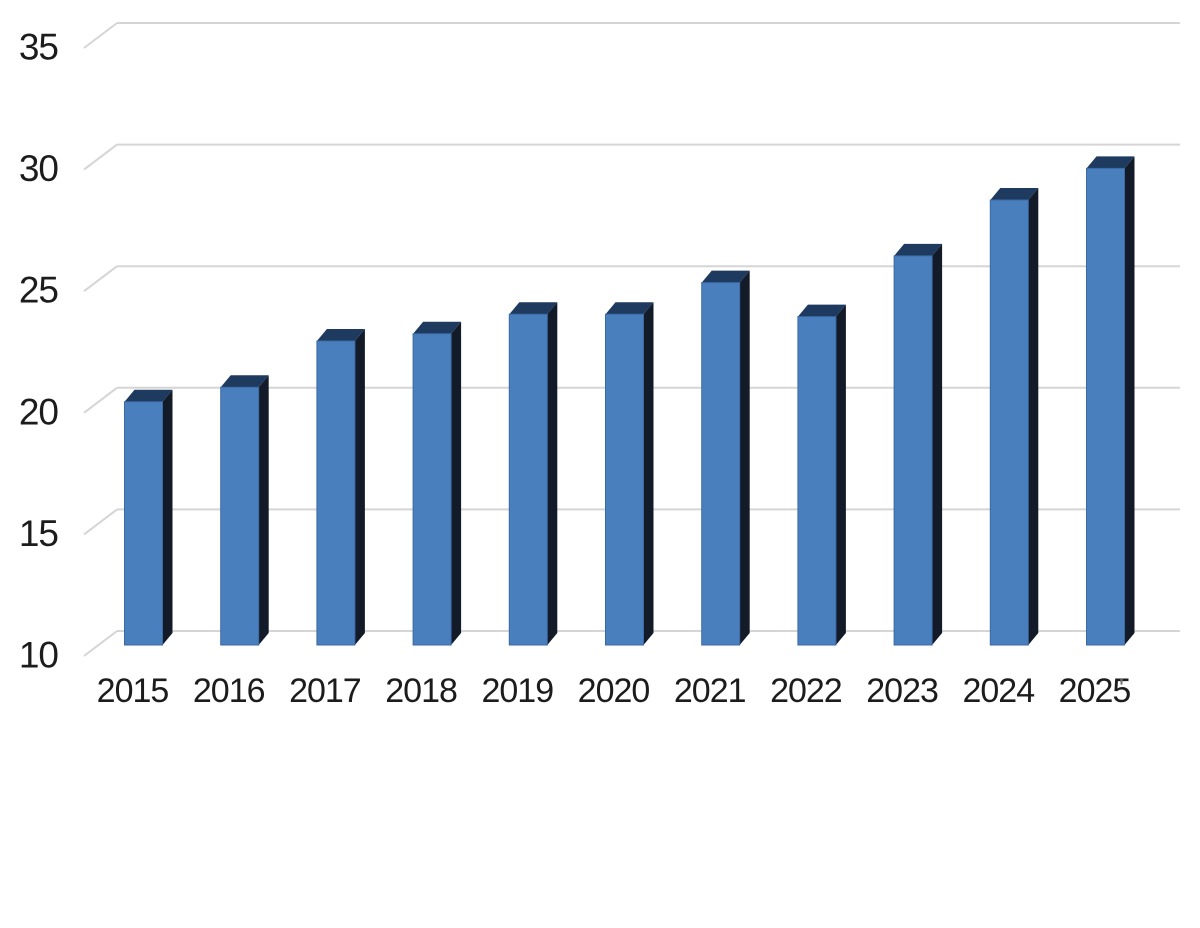 The height and width of the screenshot is (928, 1200). What do you see at coordinates (1121, 688) in the screenshot?
I see `stray-tick-mark: '` at bounding box center [1121, 688].